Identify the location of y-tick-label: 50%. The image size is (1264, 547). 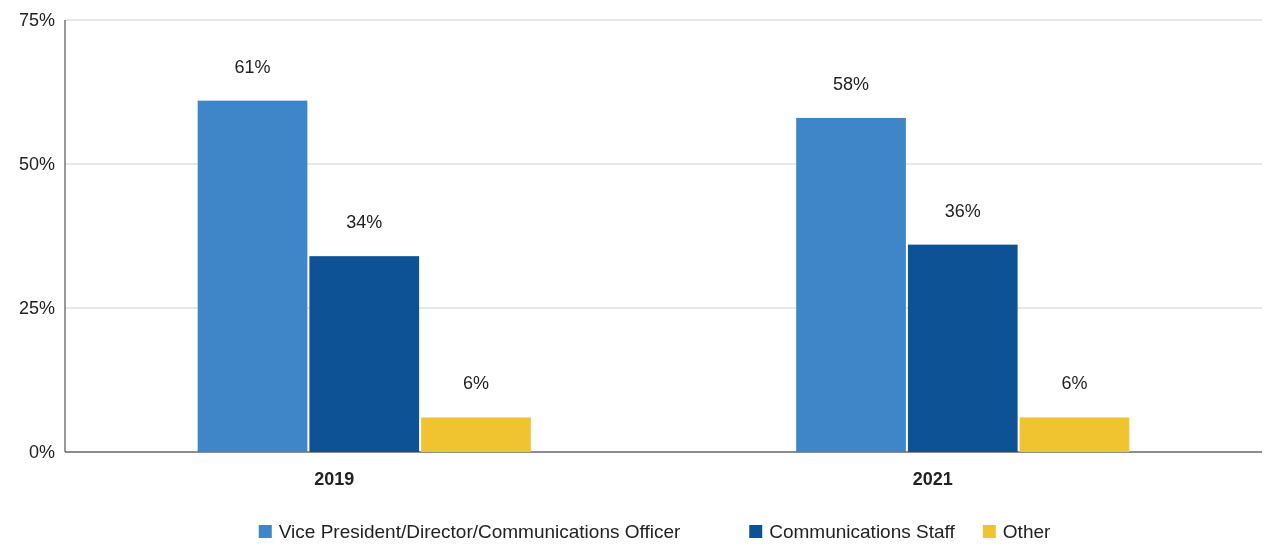
(36, 164).